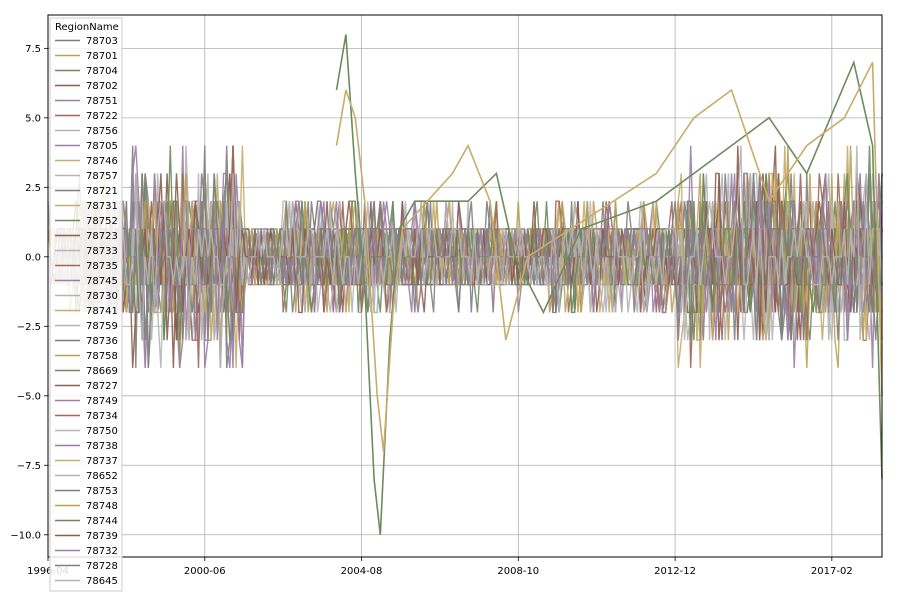  Describe the element at coordinates (102, 311) in the screenshot. I see `legend-label: 78741` at that location.